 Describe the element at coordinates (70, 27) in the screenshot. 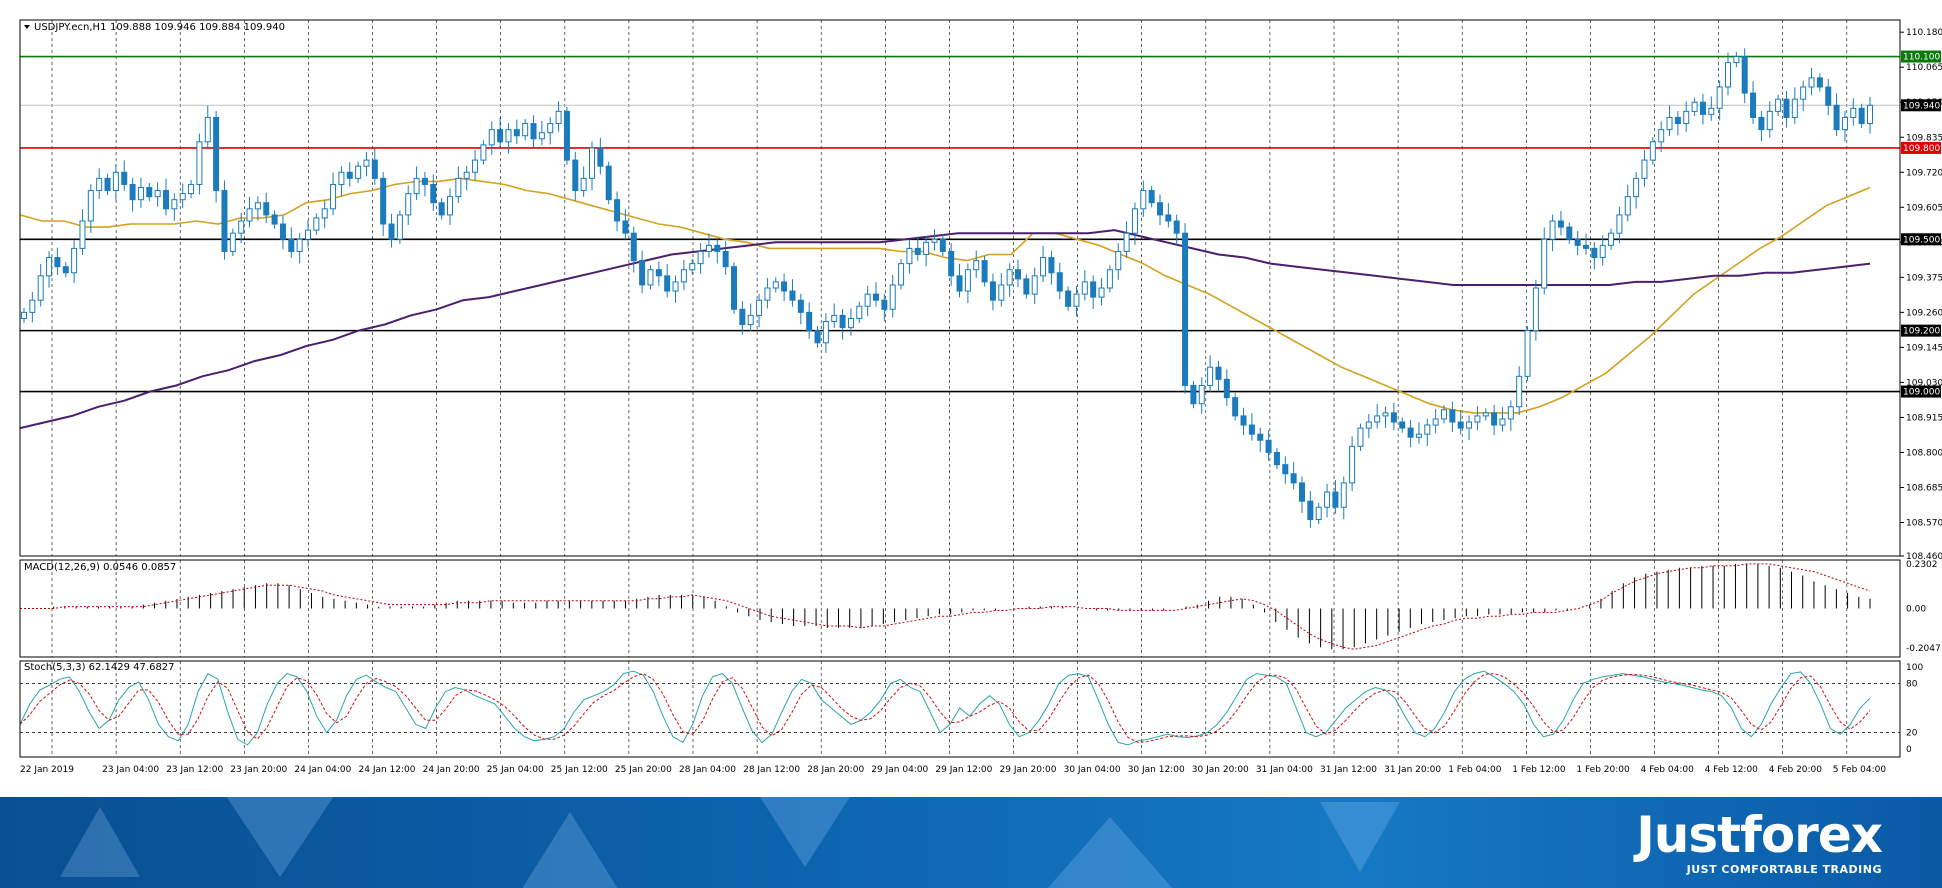

I see `symbol-label: USDJPY.ecn,H1` at that location.